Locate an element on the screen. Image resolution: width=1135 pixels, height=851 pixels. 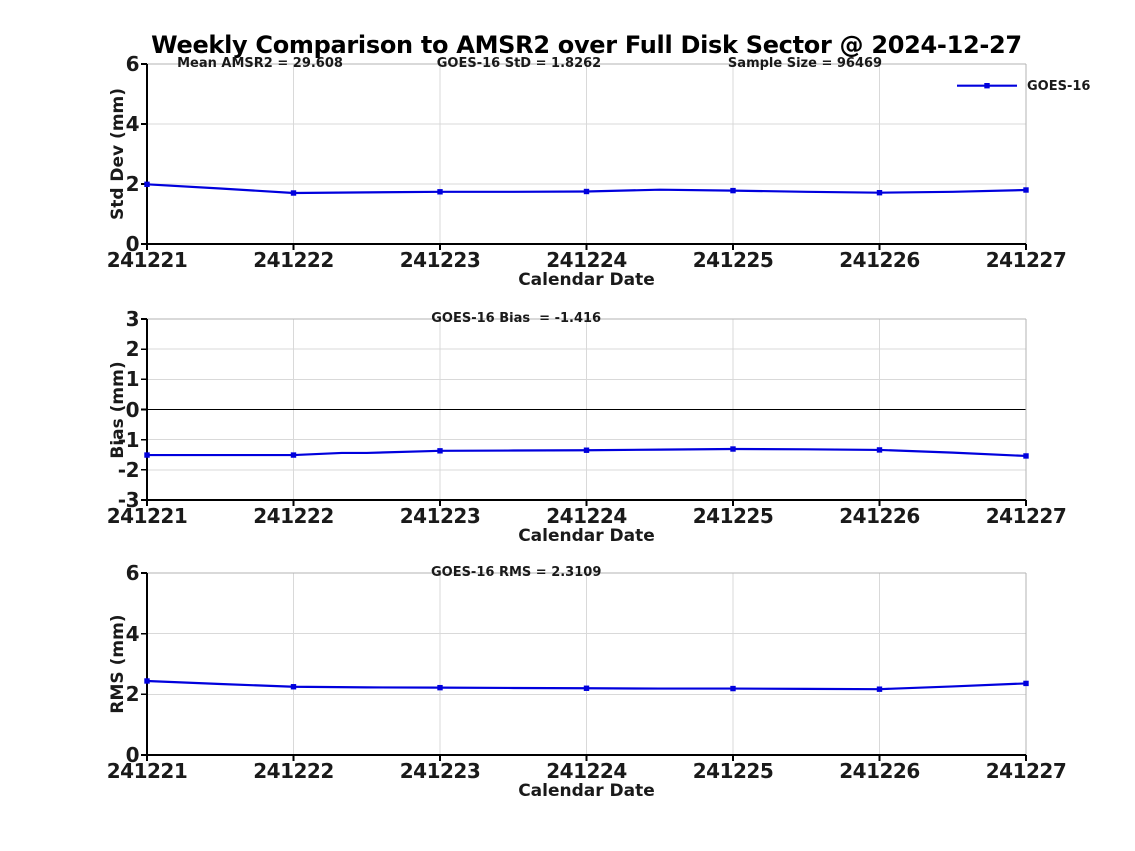
y-axis-label-rms: RMS (mm) is located at coordinates (118, 664).